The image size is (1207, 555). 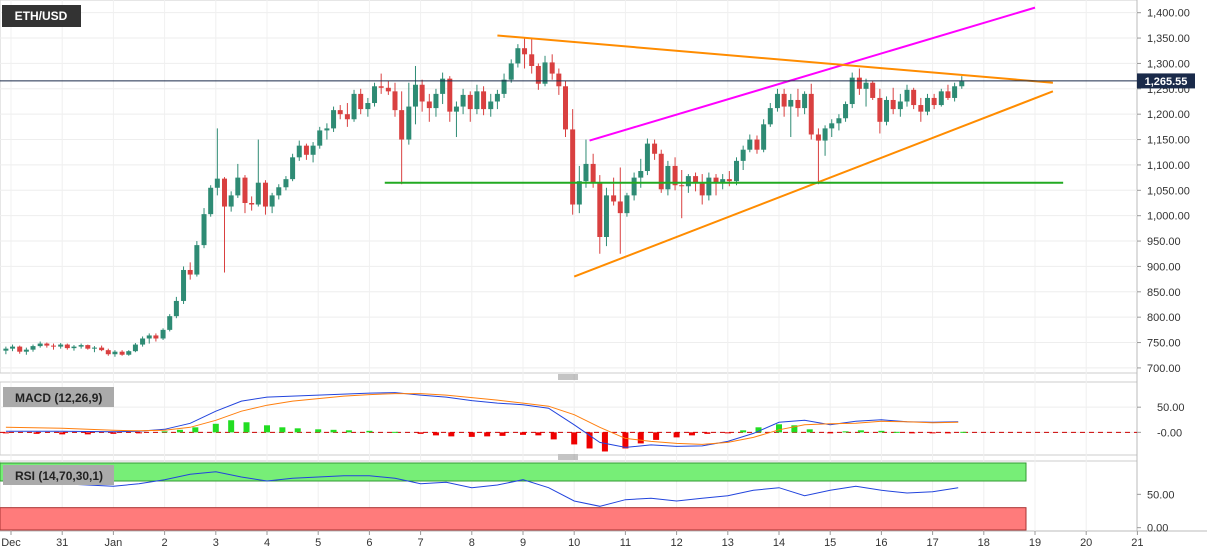 What do you see at coordinates (1164, 318) in the screenshot?
I see `y-tick-label: 800.00` at bounding box center [1164, 318].